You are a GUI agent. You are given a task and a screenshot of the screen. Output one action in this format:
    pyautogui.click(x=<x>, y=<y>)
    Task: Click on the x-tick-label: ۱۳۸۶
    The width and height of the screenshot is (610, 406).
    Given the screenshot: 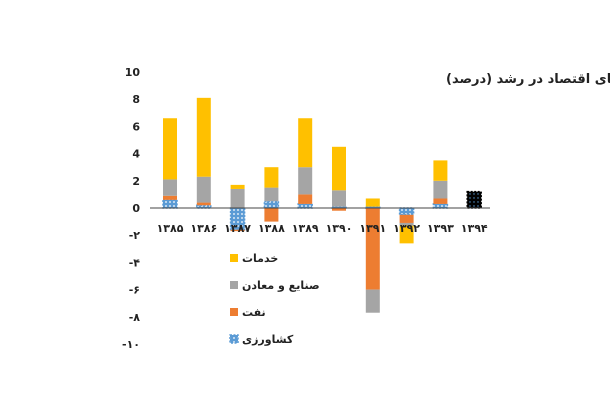 What is the action you would take?
    pyautogui.click(x=203, y=228)
    